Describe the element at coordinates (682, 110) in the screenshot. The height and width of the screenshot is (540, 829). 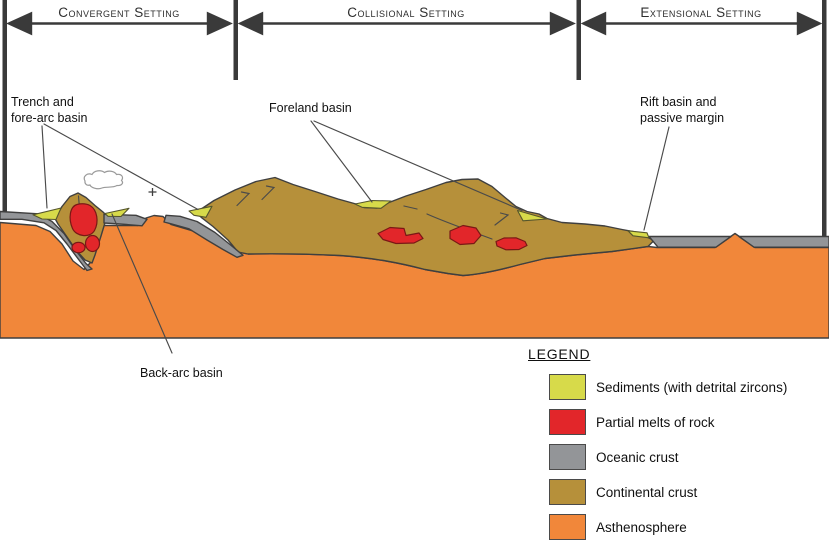
I see `label-rift-passive-margin: Rift basin and passive margin` at that location.